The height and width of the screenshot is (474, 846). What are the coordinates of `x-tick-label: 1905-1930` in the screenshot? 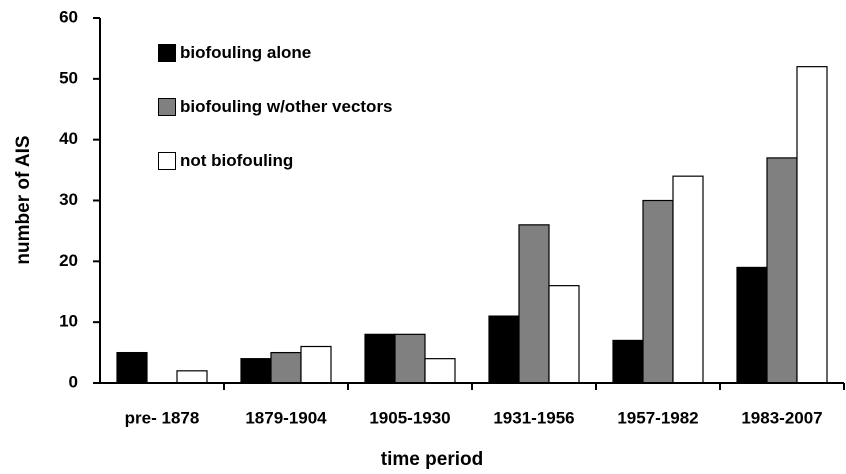 It's located at (409, 417).